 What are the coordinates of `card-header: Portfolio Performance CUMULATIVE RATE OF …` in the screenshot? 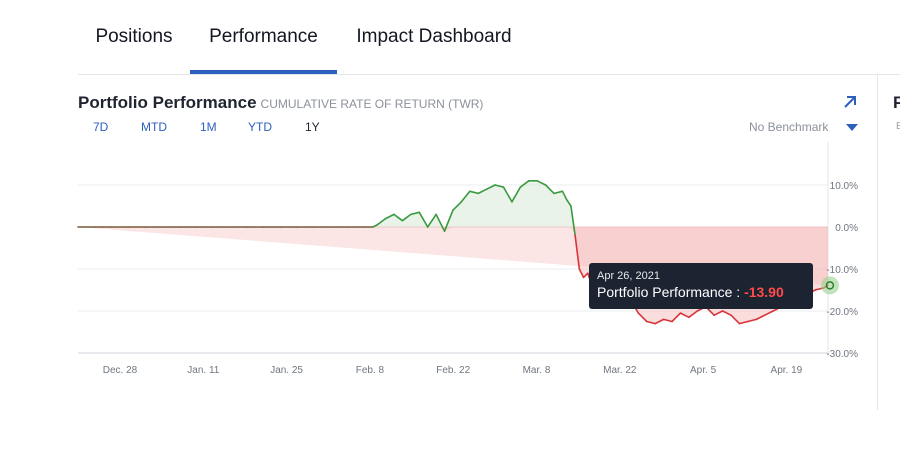 It's located at (280, 103).